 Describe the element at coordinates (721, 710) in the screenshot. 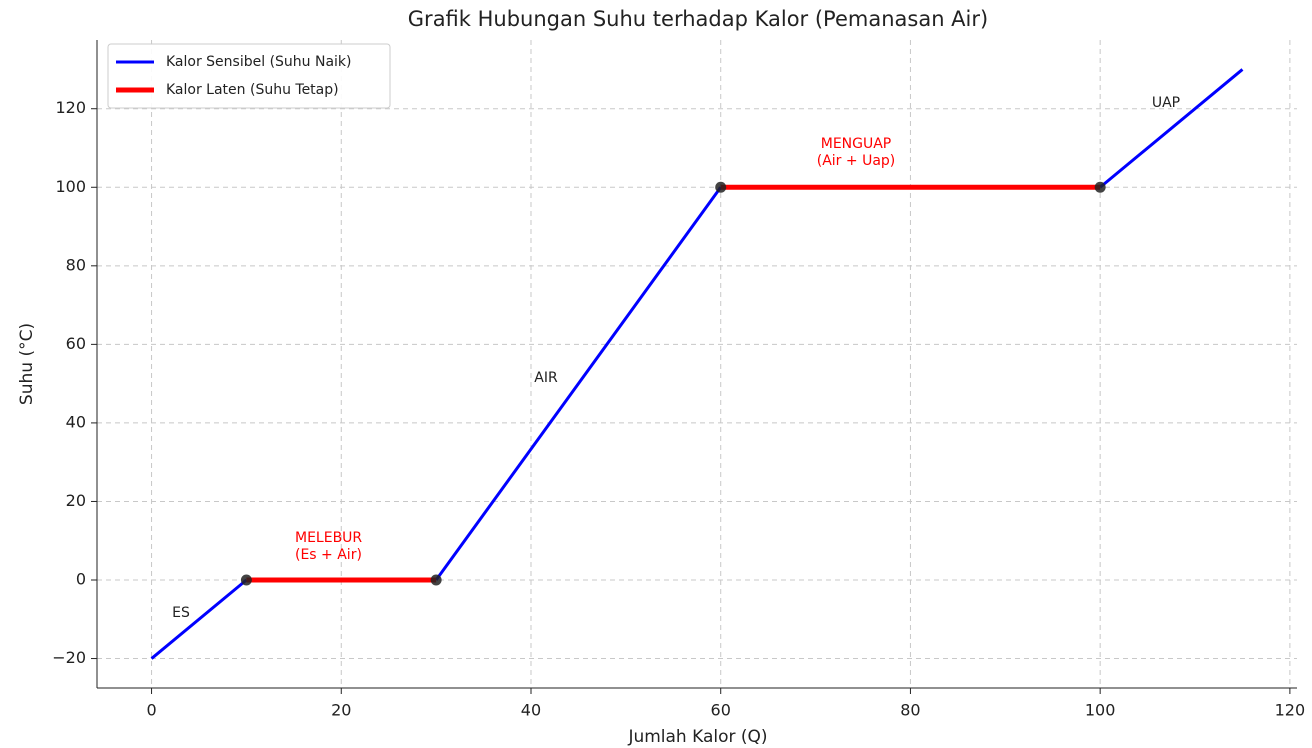

I see `x-tick-label: 60` at that location.